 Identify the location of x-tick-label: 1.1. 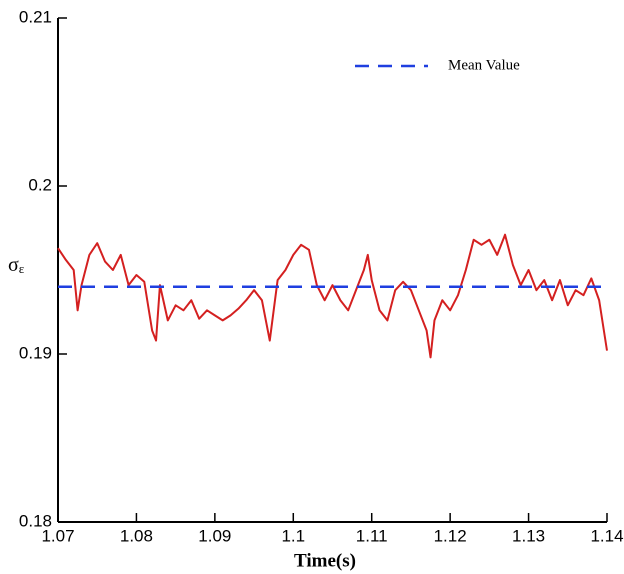
(293, 535).